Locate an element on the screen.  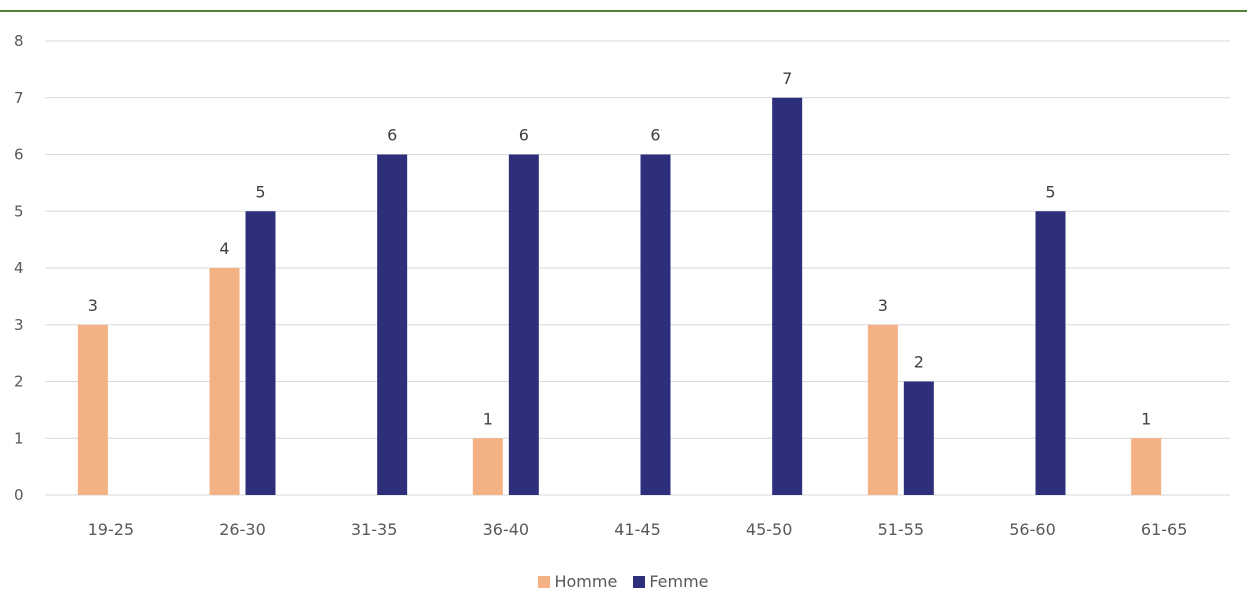
y-tick-label: 5 is located at coordinates (19, 211).